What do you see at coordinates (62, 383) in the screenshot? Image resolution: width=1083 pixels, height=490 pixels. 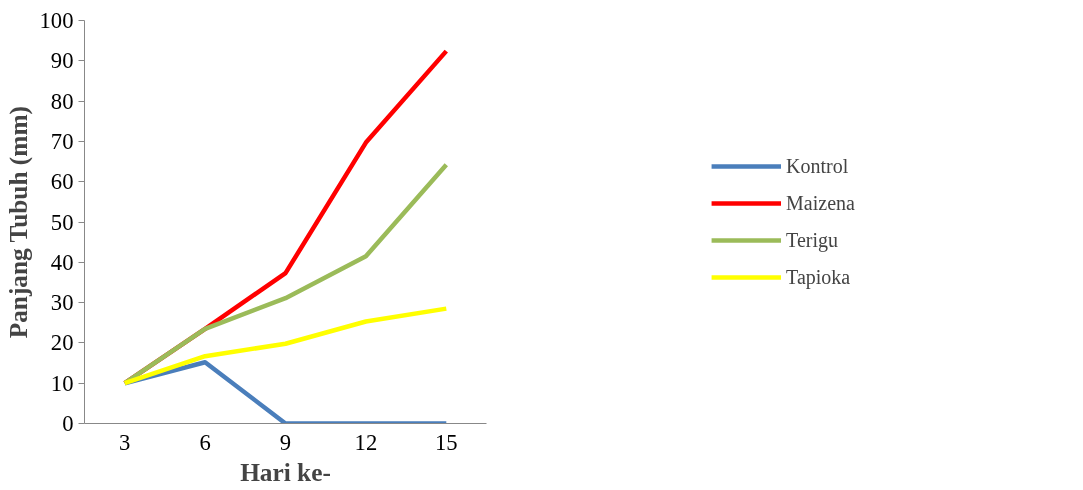 I see `y-tick-label: 10` at bounding box center [62, 383].